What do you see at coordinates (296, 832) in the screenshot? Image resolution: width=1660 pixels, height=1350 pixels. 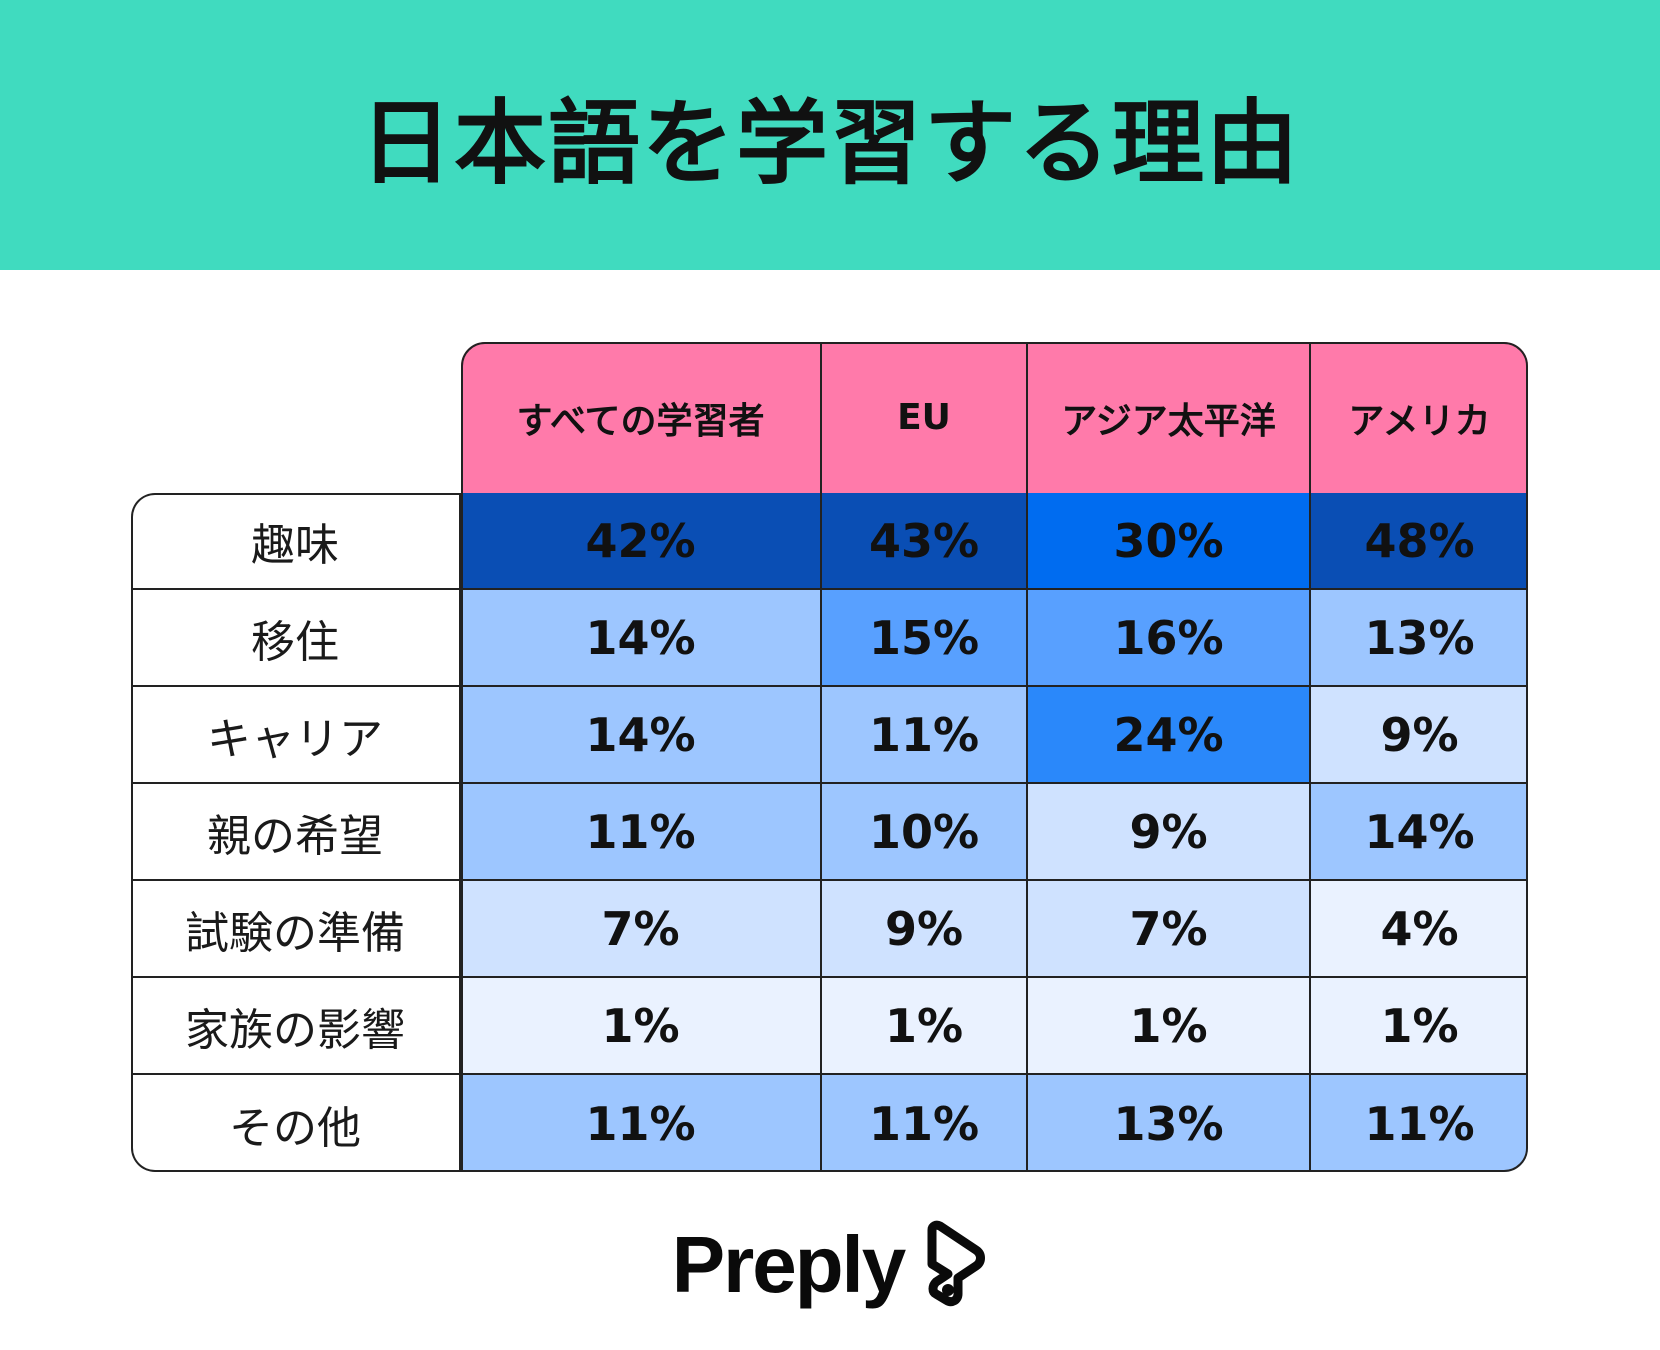 I see `row-label: 親の希望` at bounding box center [296, 832].